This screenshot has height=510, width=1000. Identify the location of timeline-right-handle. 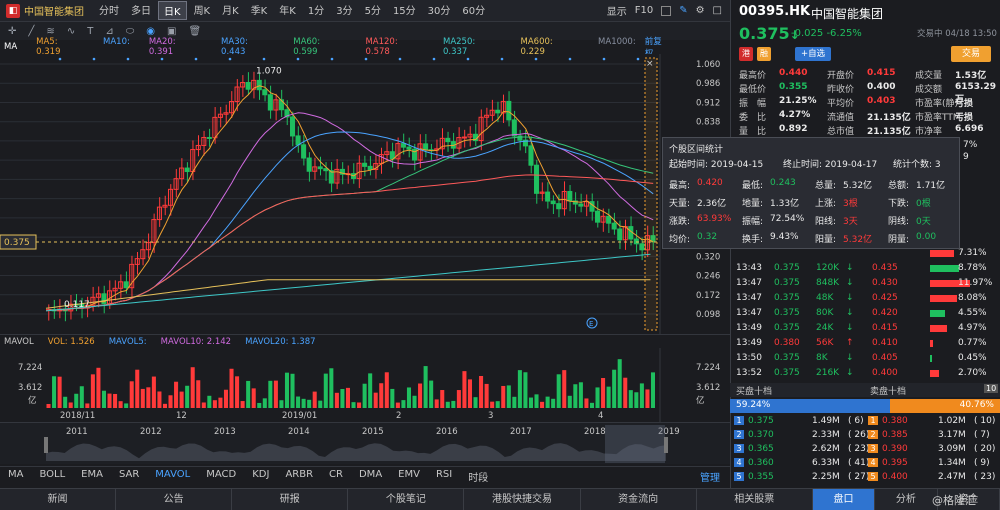
(666, 445).